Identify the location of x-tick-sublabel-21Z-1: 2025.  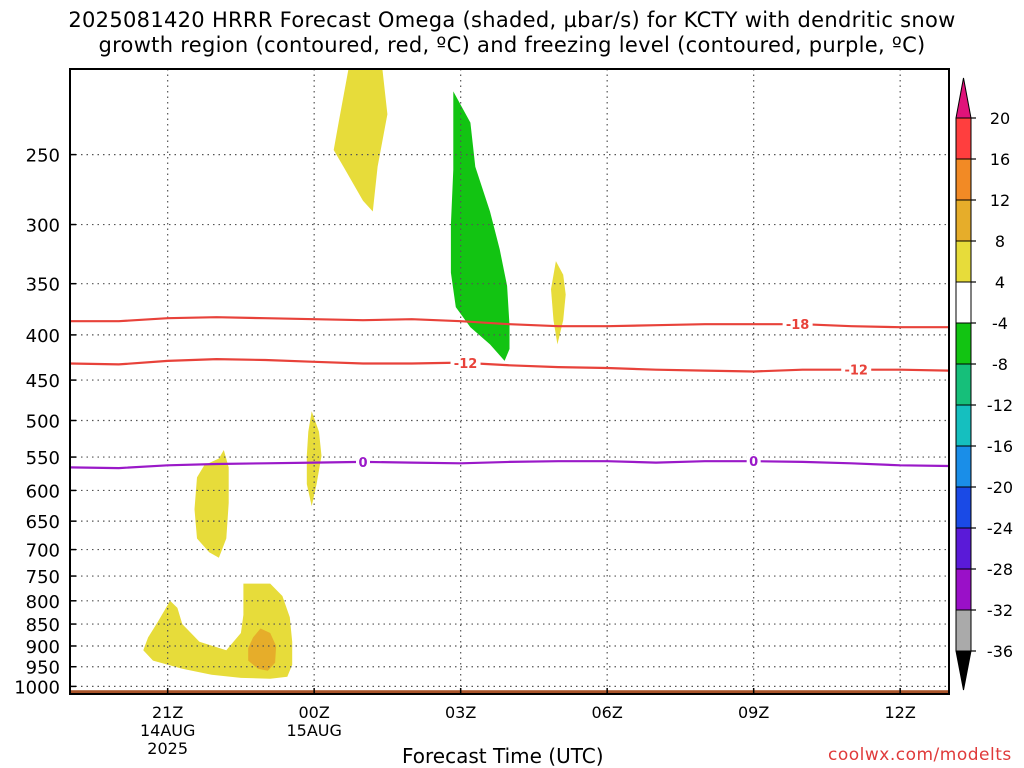
(167, 748).